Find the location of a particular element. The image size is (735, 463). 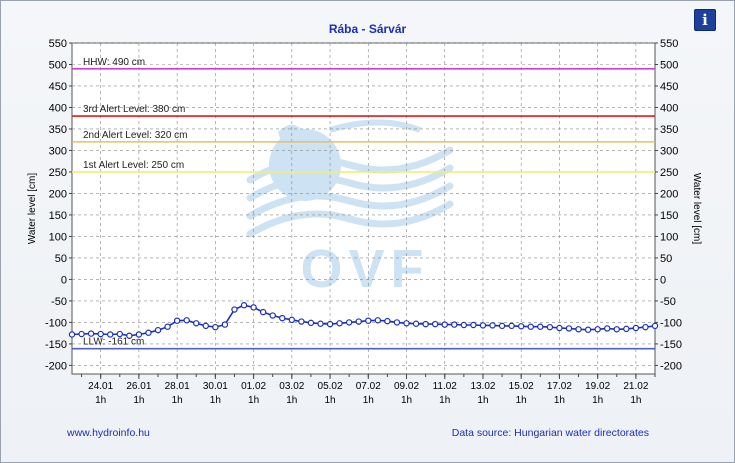

y-tick-left: 300 is located at coordinates (58, 151).